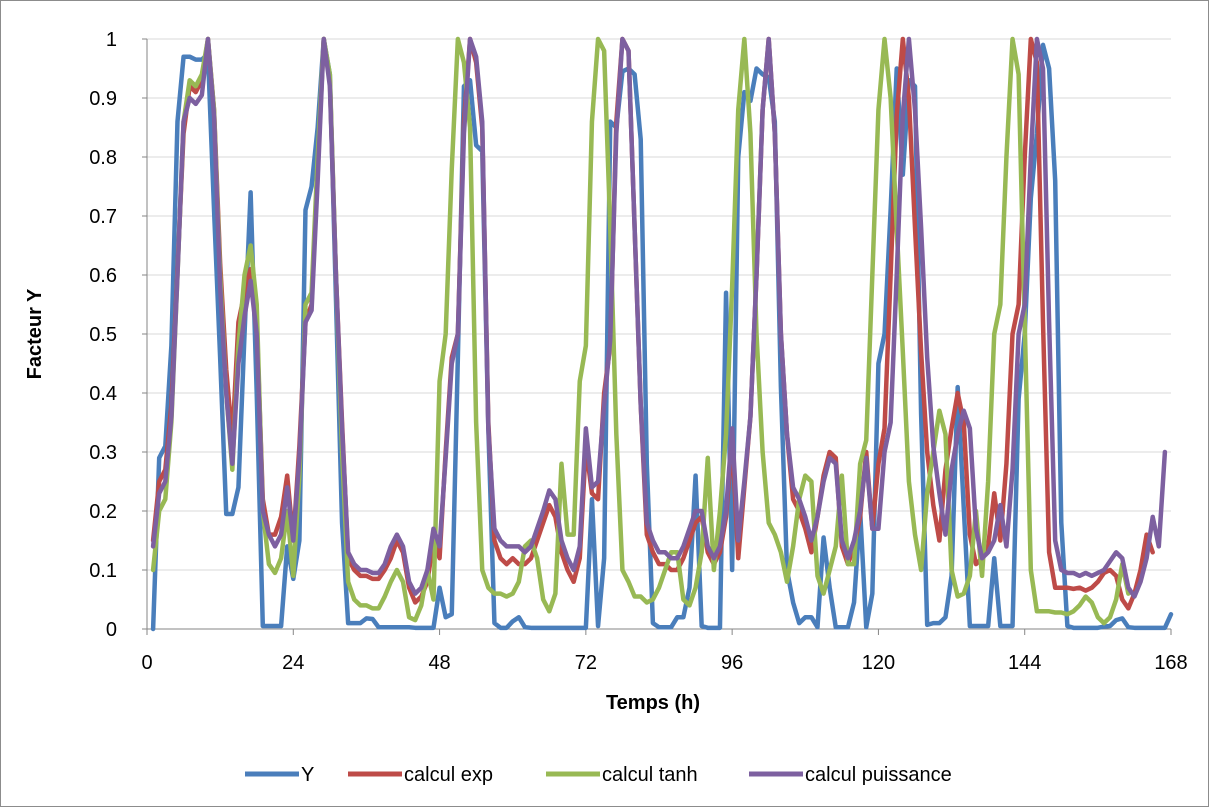  What do you see at coordinates (103, 453) in the screenshot?
I see `y-tick-label: 0.3` at bounding box center [103, 453].